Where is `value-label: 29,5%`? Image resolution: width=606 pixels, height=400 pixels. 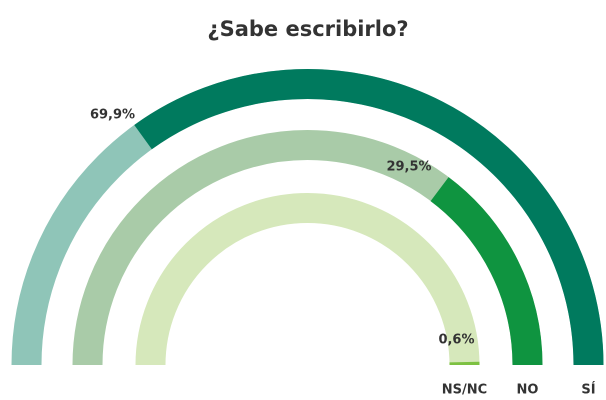 value-label: 29,5% is located at coordinates (408, 167).